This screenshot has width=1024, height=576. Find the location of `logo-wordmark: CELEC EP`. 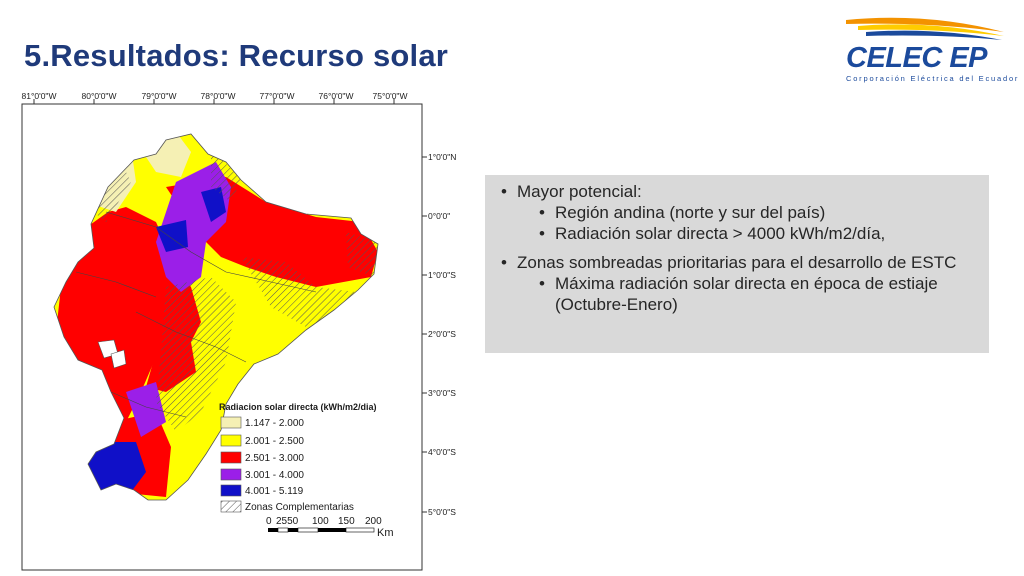

logo-wordmark: CELEC EP is located at coordinates (917, 58).